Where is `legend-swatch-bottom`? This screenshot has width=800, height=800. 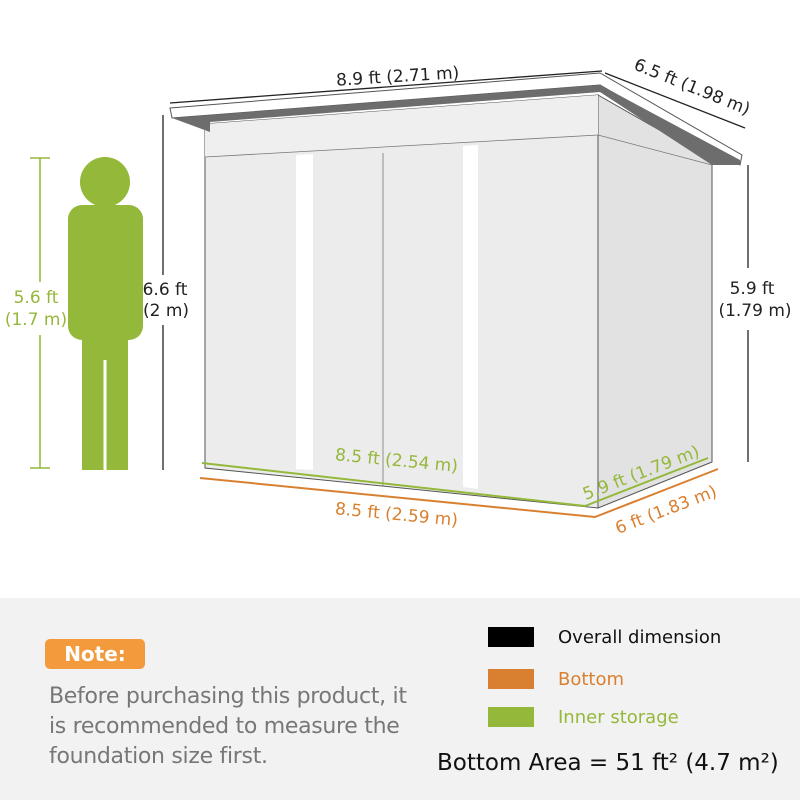 legend-swatch-bottom is located at coordinates (511, 679).